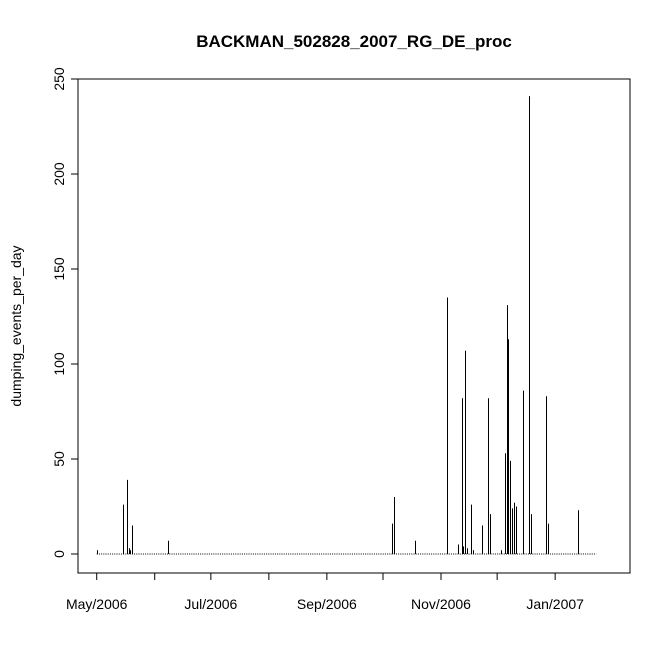 The width and height of the screenshot is (672, 671). What do you see at coordinates (555, 604) in the screenshot?
I see `x-tick-label: Jan/2007` at bounding box center [555, 604].